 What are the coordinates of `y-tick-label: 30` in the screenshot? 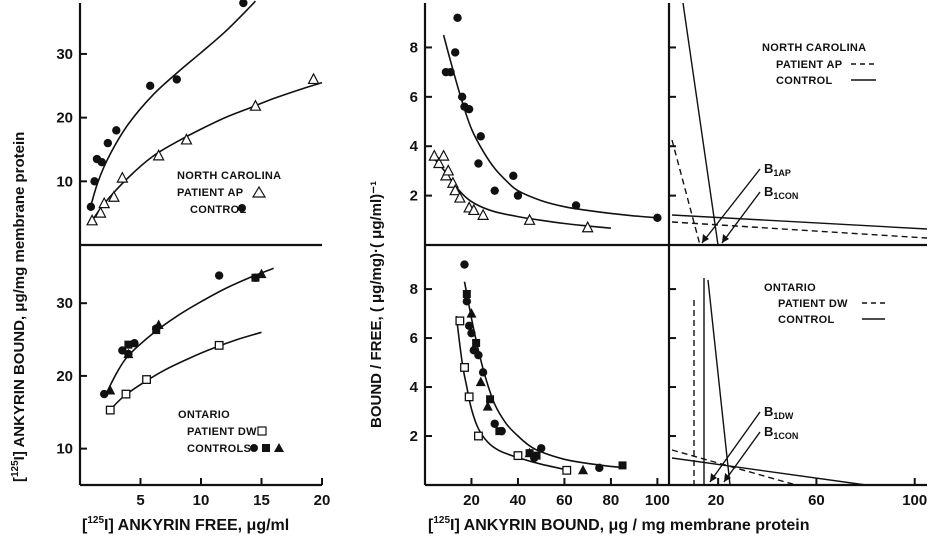 It's located at (64, 303).